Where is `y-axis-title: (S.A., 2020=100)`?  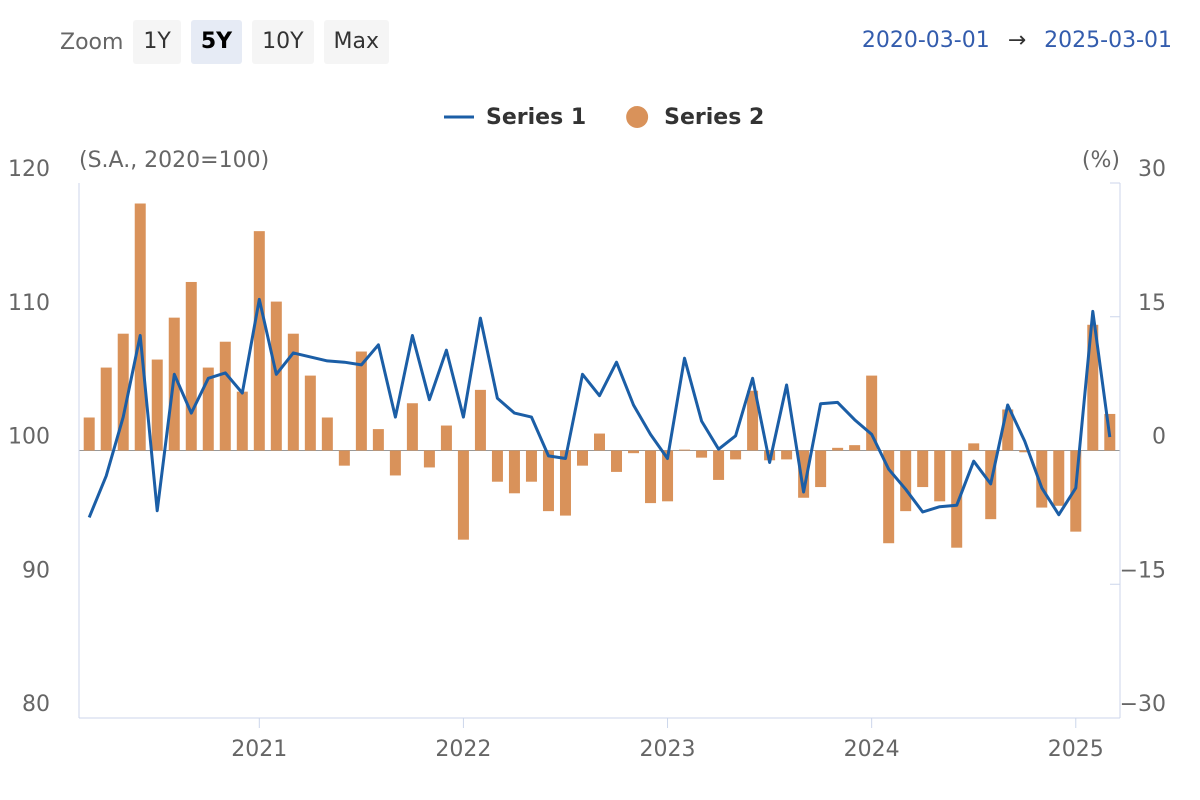 y-axis-title: (S.A., 2020=100) is located at coordinates (174, 160).